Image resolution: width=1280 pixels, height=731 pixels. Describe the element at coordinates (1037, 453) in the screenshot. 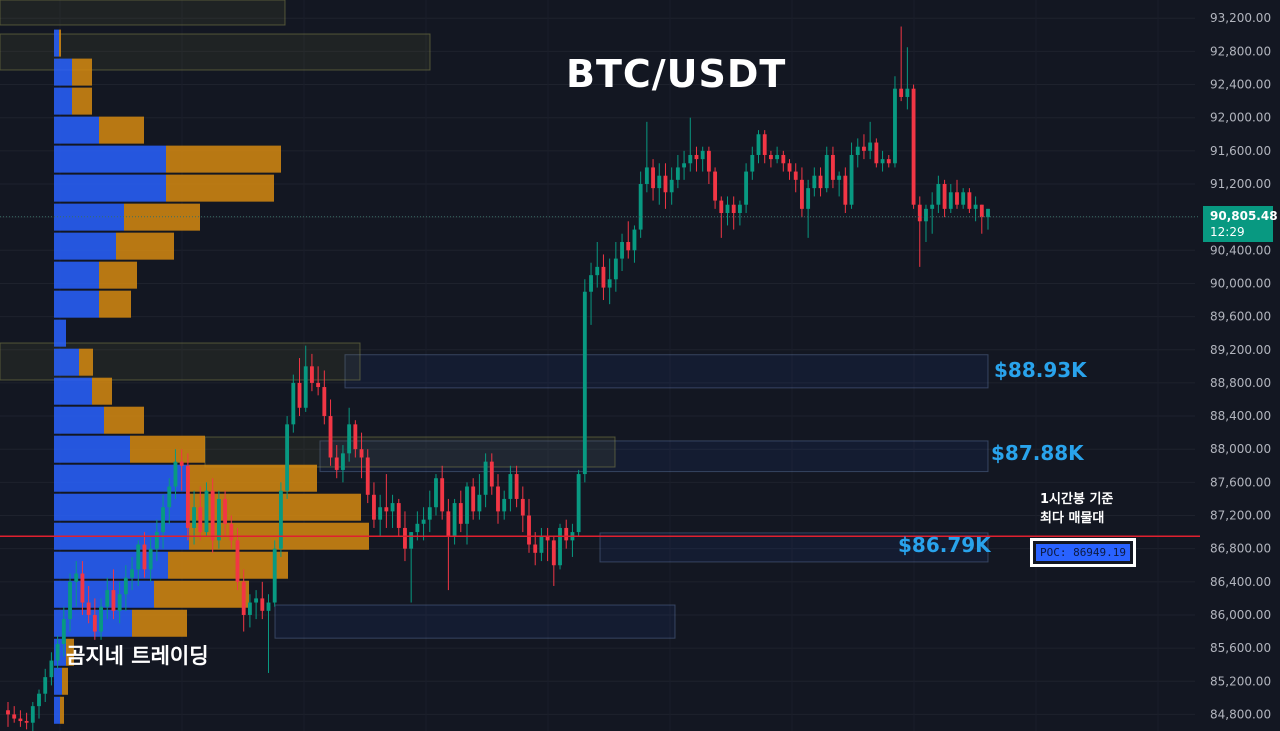

I see `zone-label-87880: $87.88K` at that location.